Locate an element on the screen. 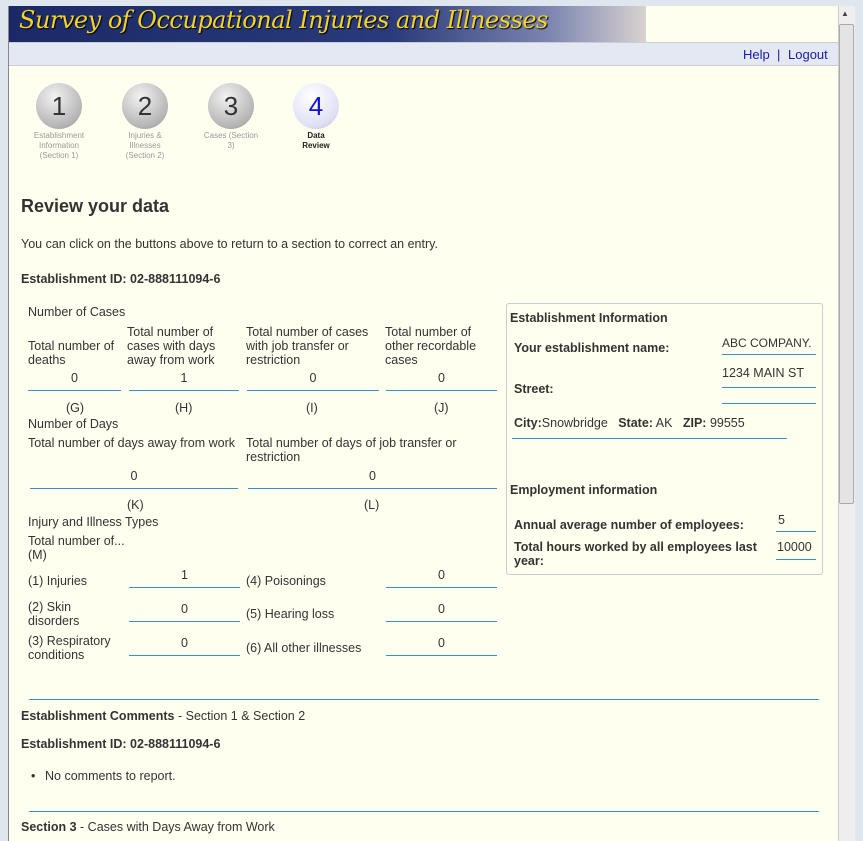 Image resolution: width=863 pixels, height=841 pixels. zip-label: ZIP: is located at coordinates (694, 423).